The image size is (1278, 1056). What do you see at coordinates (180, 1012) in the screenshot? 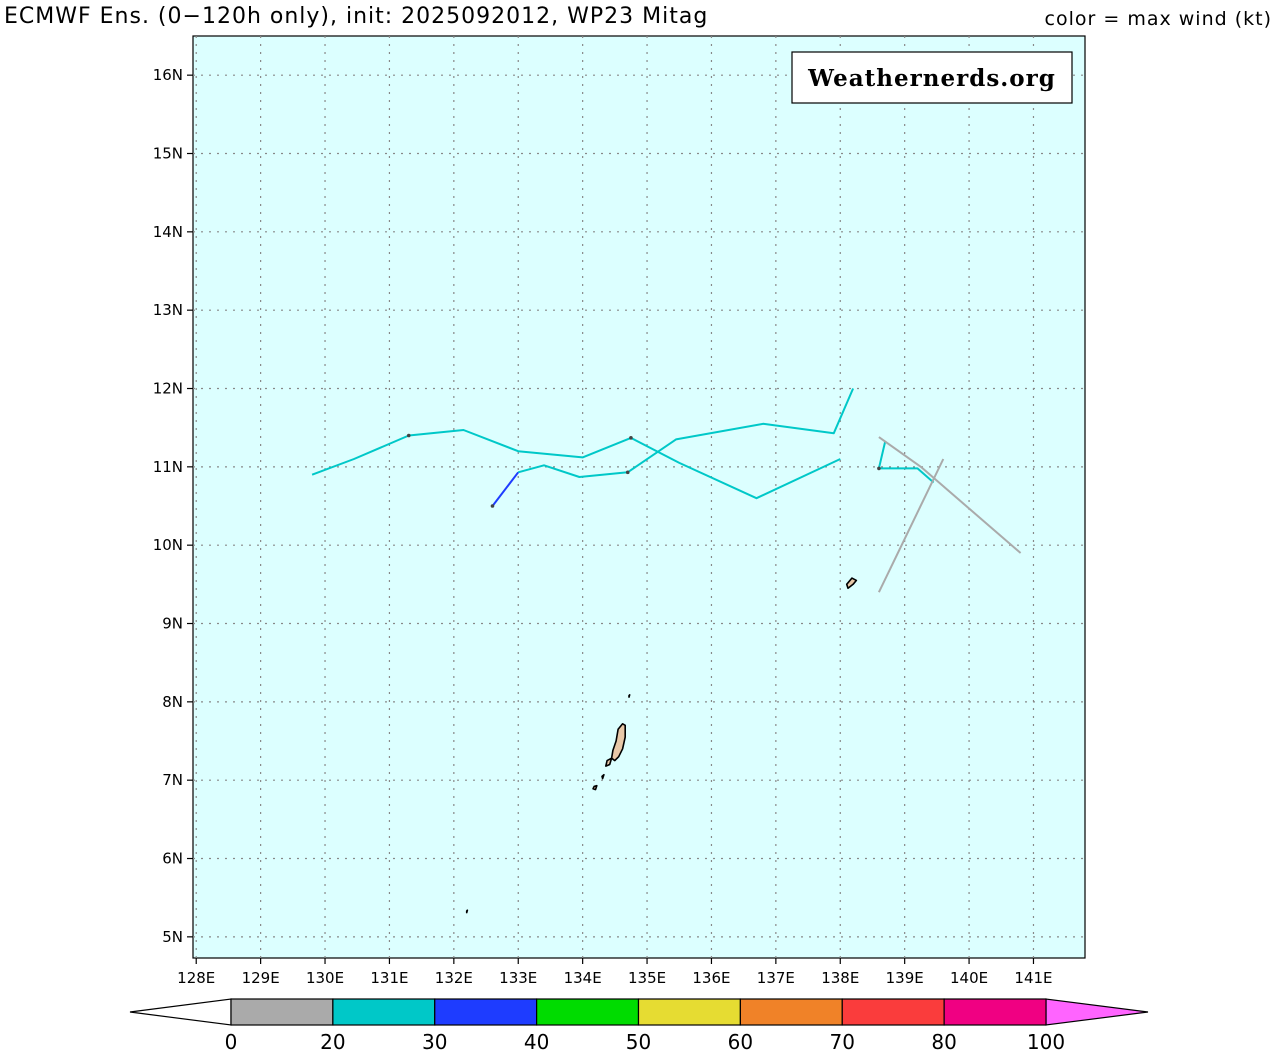
I see `colorbar-under-arrow` at bounding box center [180, 1012].